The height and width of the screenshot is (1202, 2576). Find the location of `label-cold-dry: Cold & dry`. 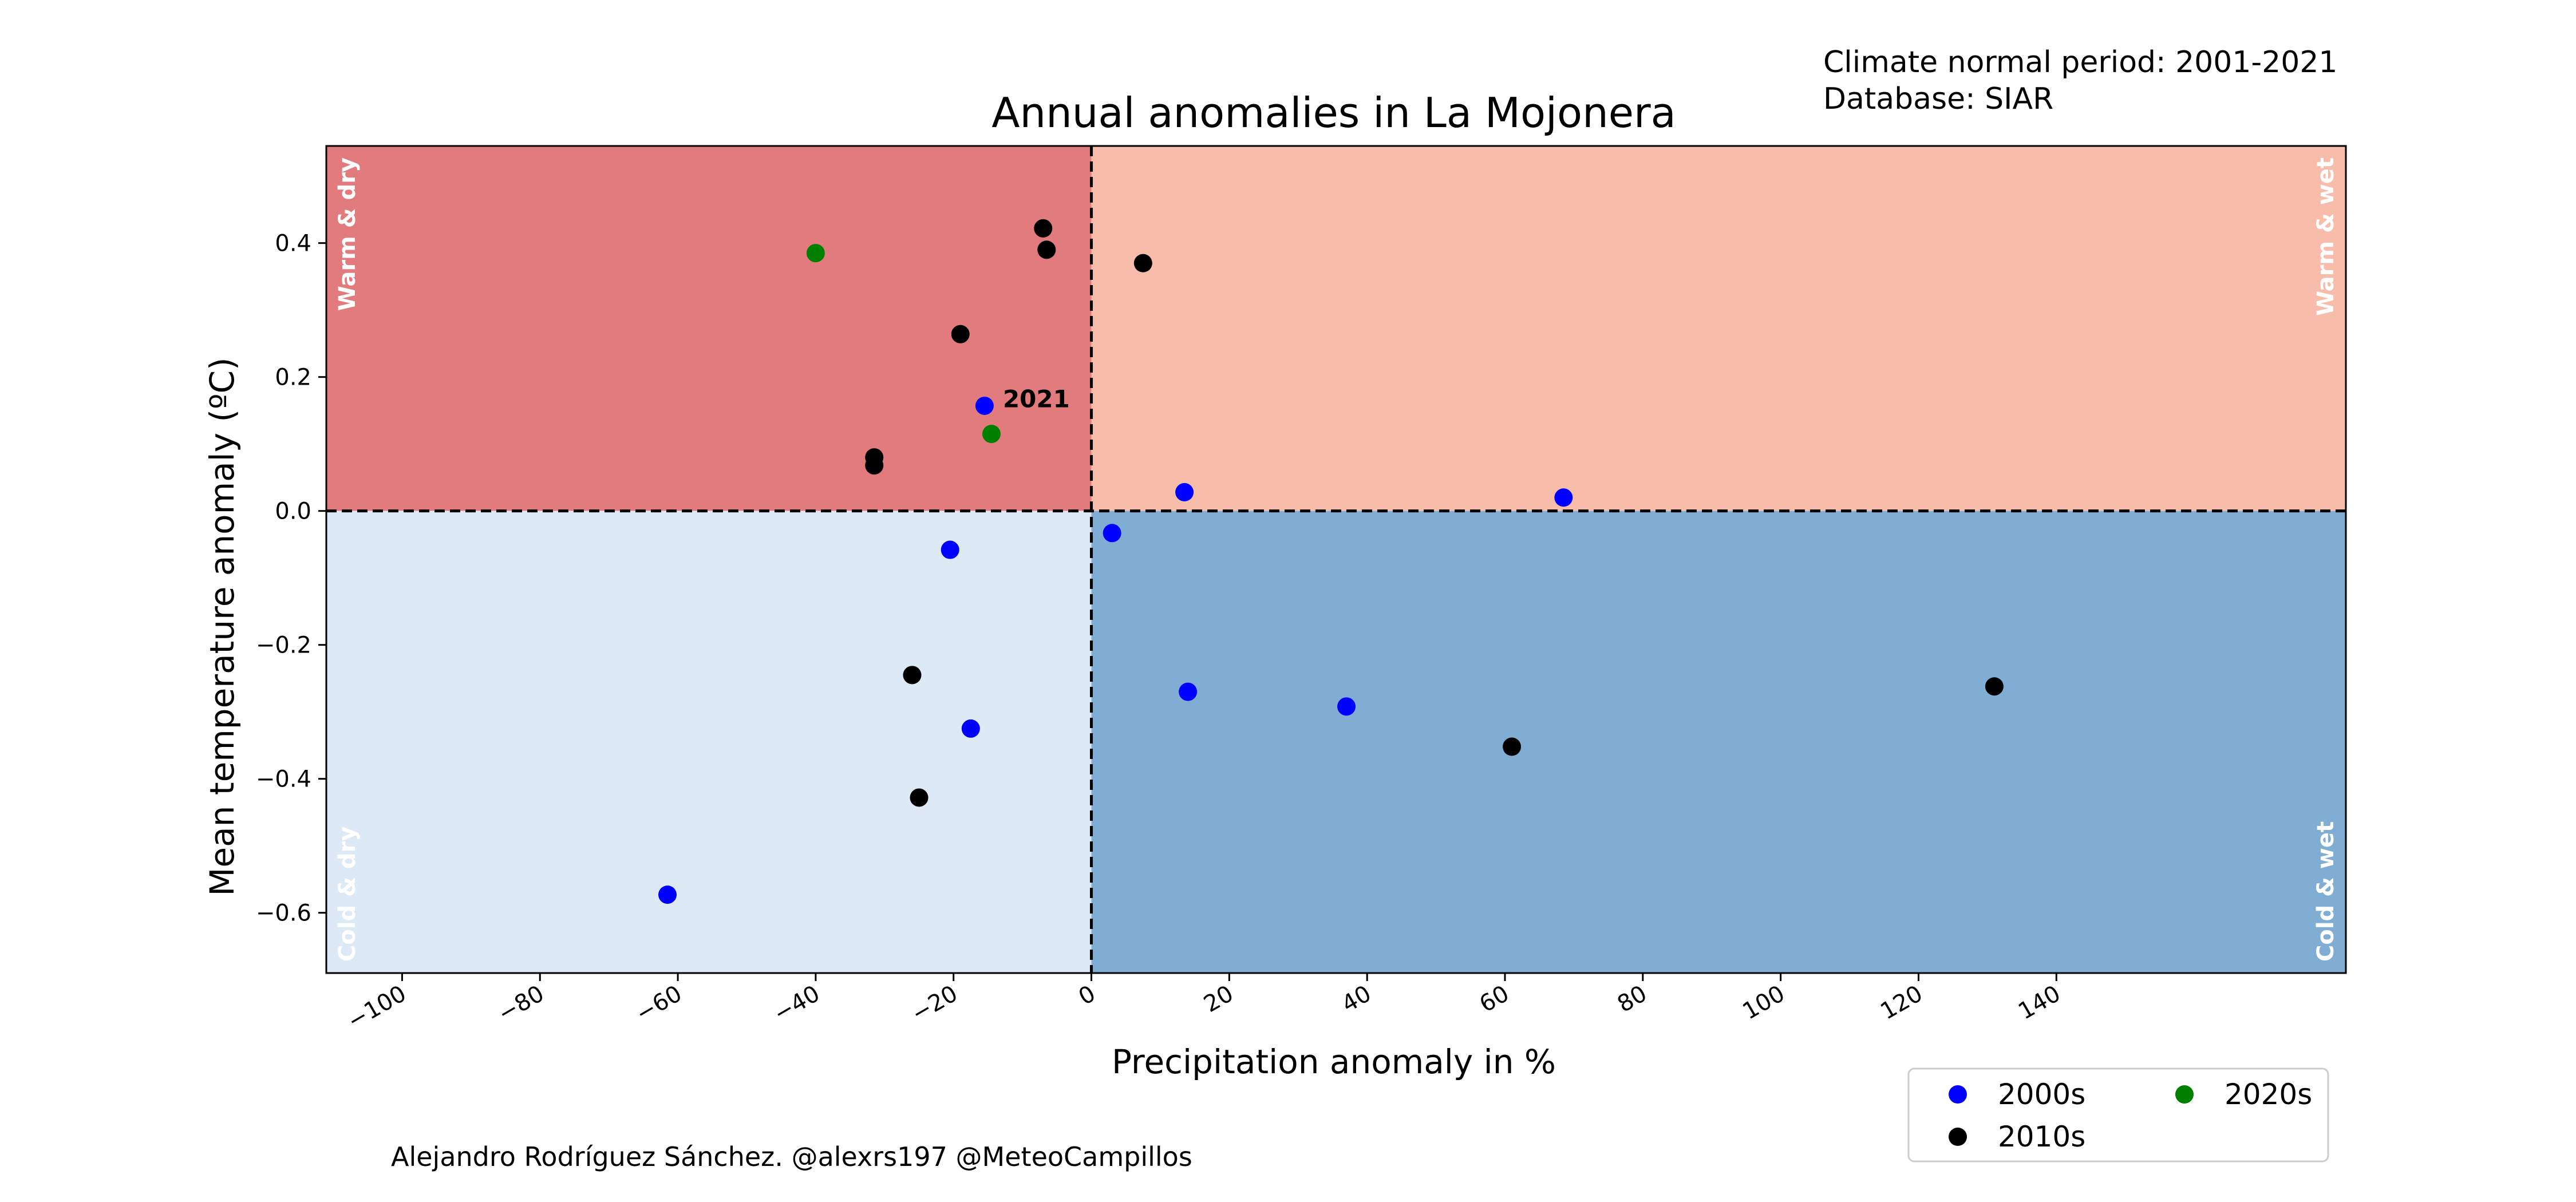

label-cold-dry: Cold & dry is located at coordinates (347, 895).